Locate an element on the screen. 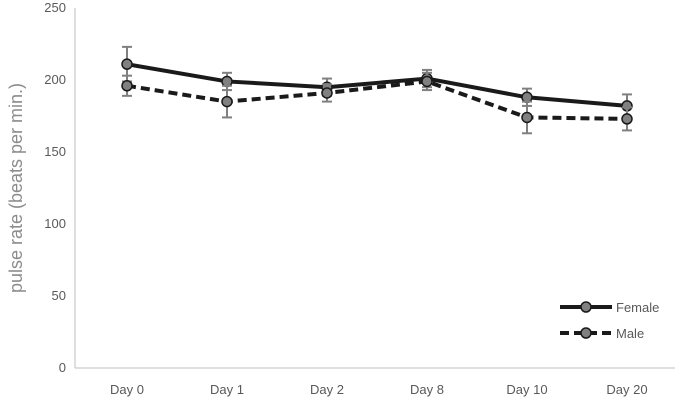 This screenshot has width=685, height=403. legend-label: Female is located at coordinates (637, 307).